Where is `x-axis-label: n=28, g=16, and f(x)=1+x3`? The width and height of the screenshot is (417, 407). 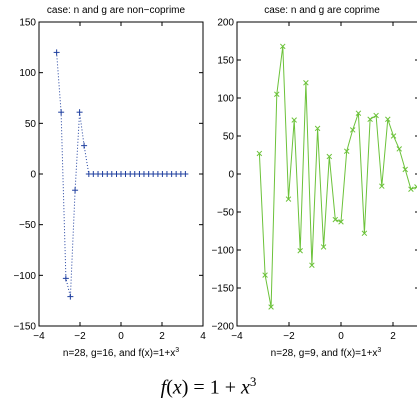
x-axis-label: n=28, g=16, and f(x)=1+x3 is located at coordinates (121, 353).